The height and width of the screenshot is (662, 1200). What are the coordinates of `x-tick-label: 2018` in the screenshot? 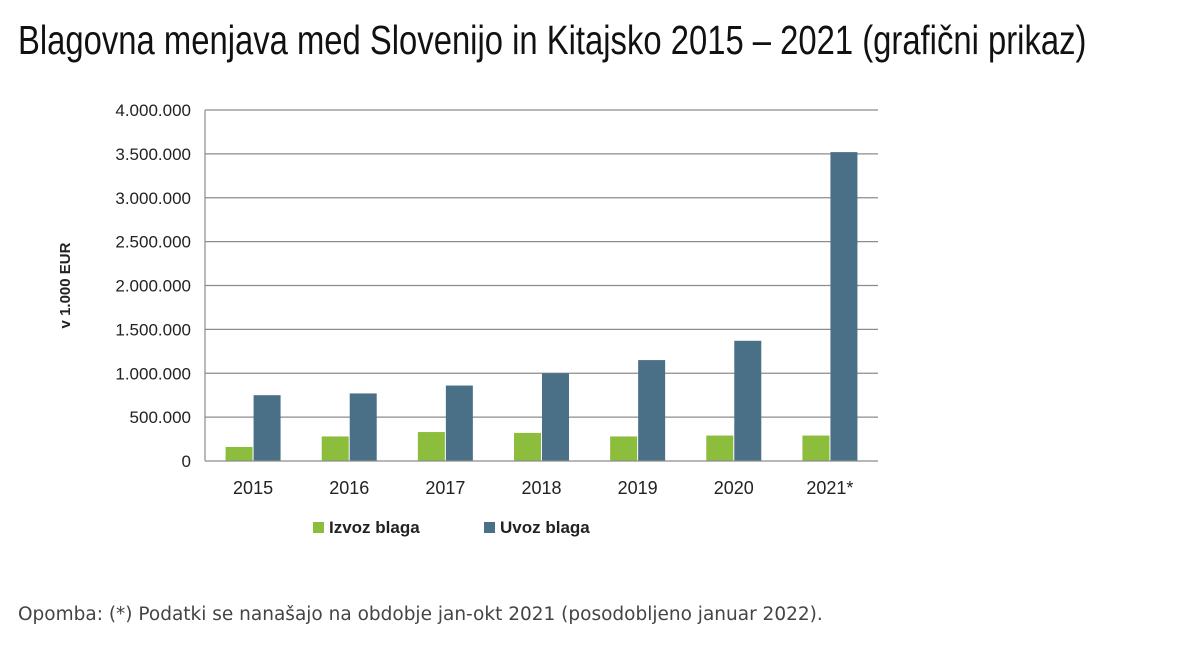 It's located at (541, 488).